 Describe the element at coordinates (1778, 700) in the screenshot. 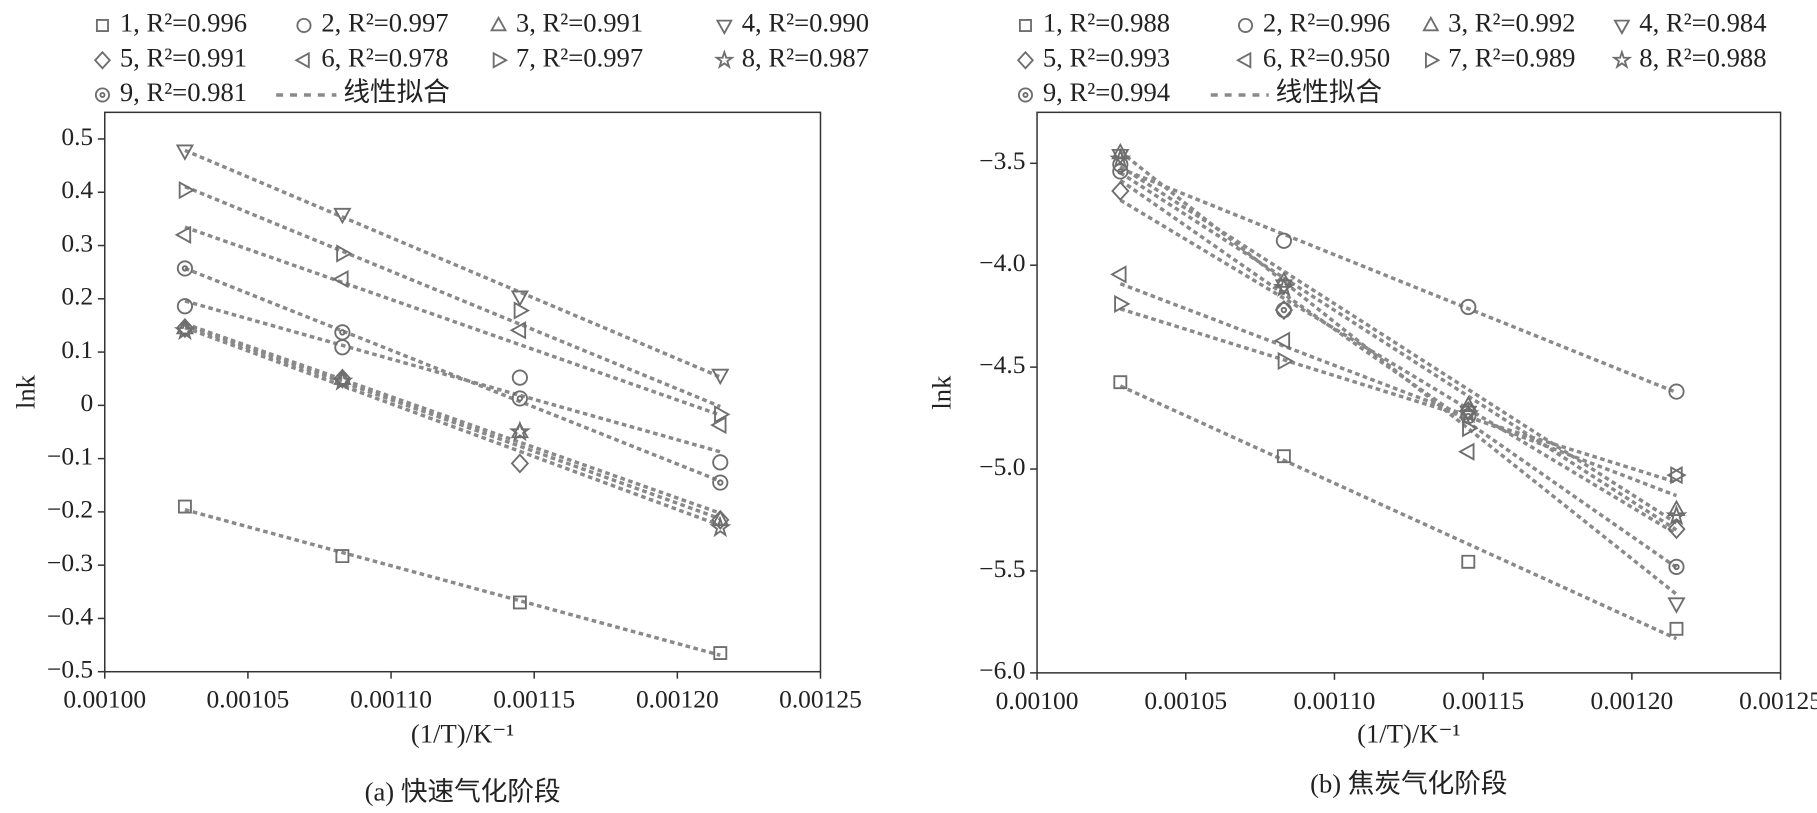

I see `x-tick-label: 0.00125` at that location.